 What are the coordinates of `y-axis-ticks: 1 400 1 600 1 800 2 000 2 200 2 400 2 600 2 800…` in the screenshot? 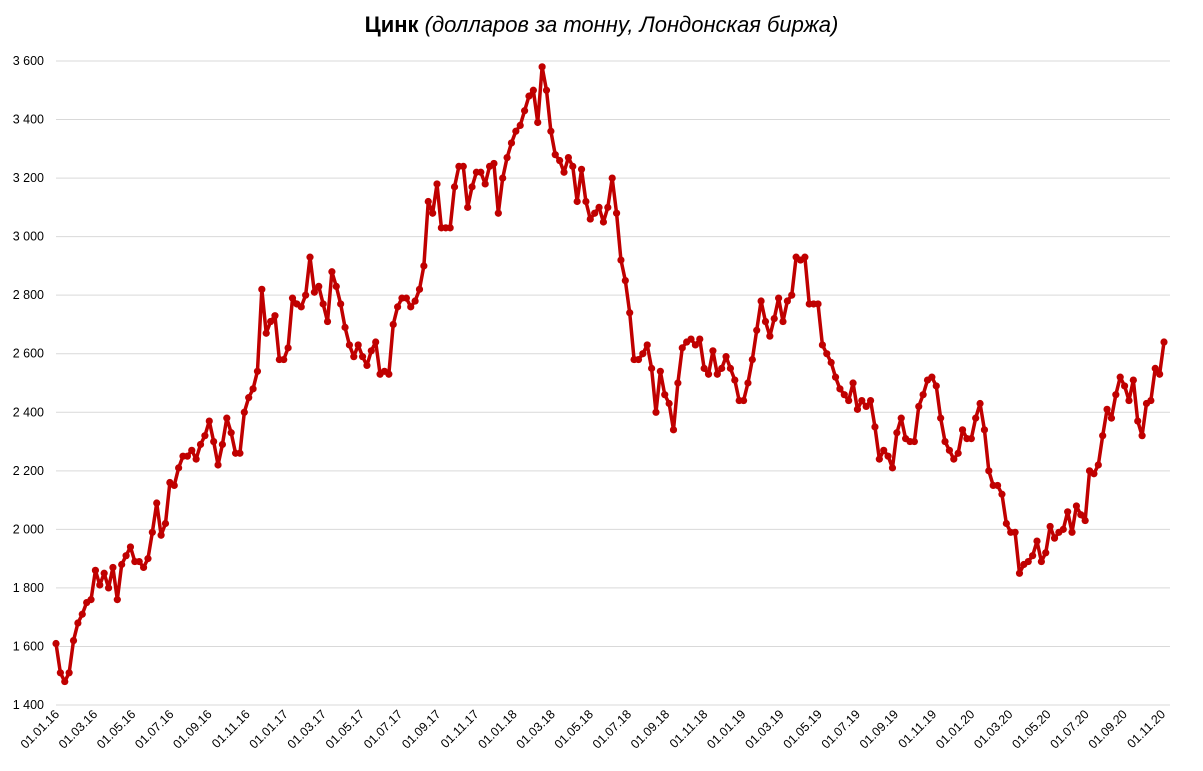 It's located at (28, 383).